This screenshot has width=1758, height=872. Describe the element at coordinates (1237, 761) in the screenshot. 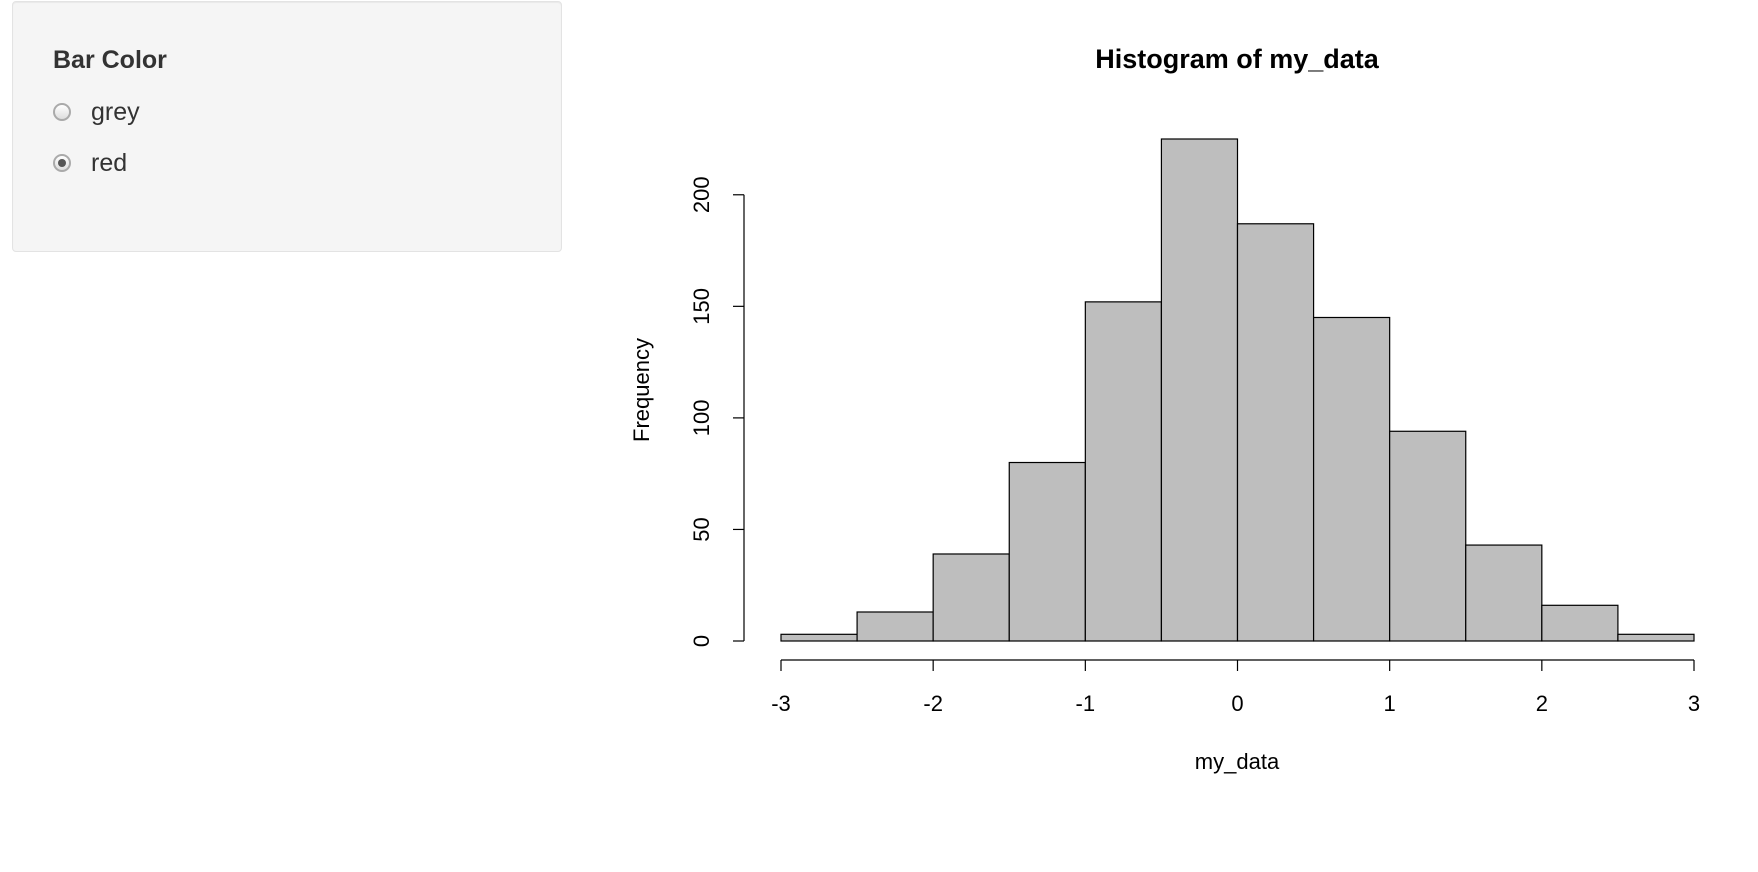

I see `x-axis-label: my_data` at that location.